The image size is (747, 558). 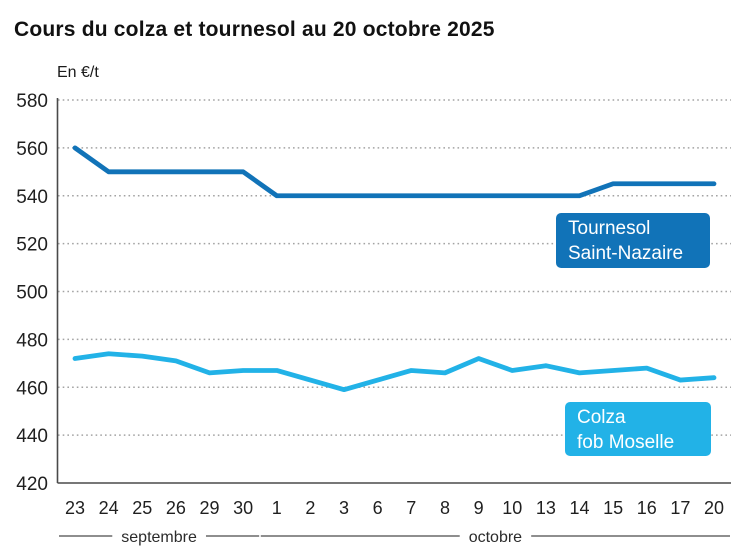 I want to click on x-tick-label: 17, so click(x=680, y=508).